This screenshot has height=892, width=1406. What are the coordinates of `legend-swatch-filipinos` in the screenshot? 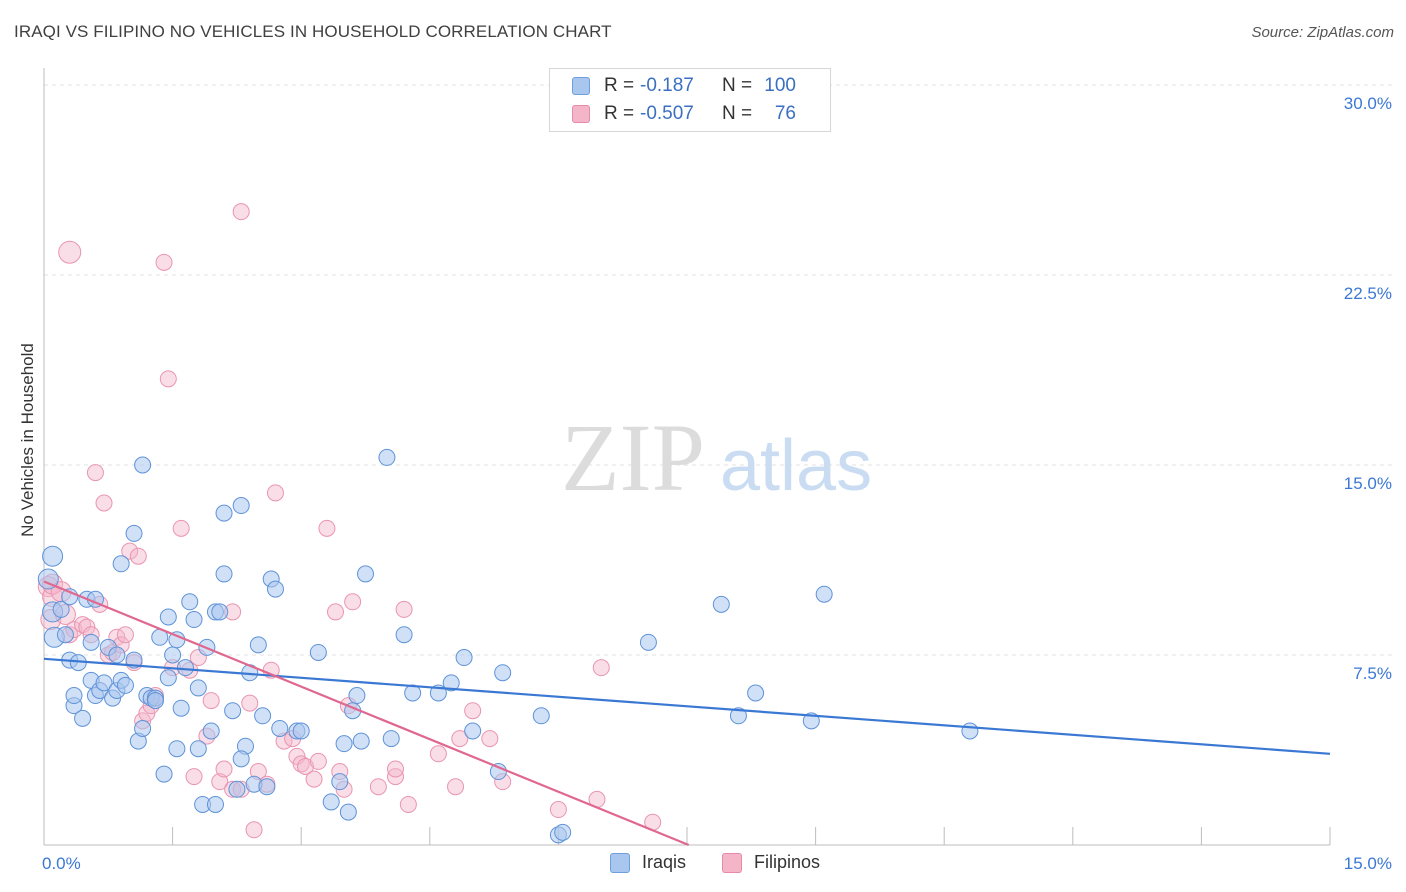 It's located at (581, 114).